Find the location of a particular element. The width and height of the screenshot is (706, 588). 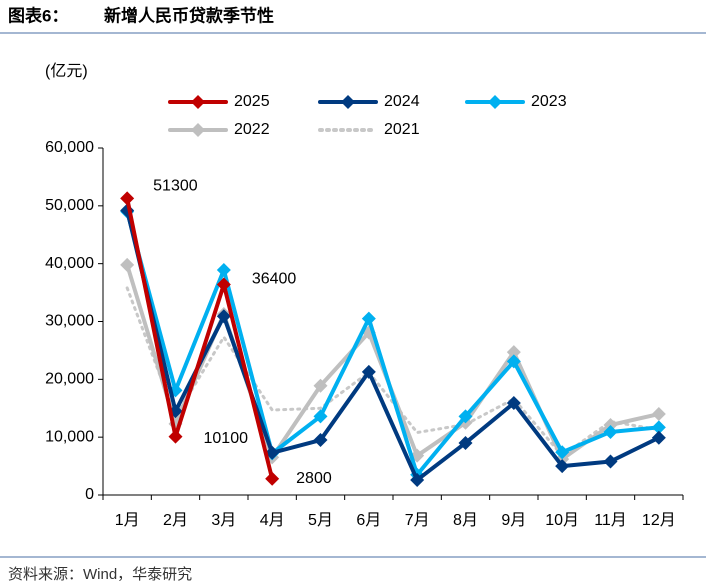

legend-label: 2023 is located at coordinates (549, 101).